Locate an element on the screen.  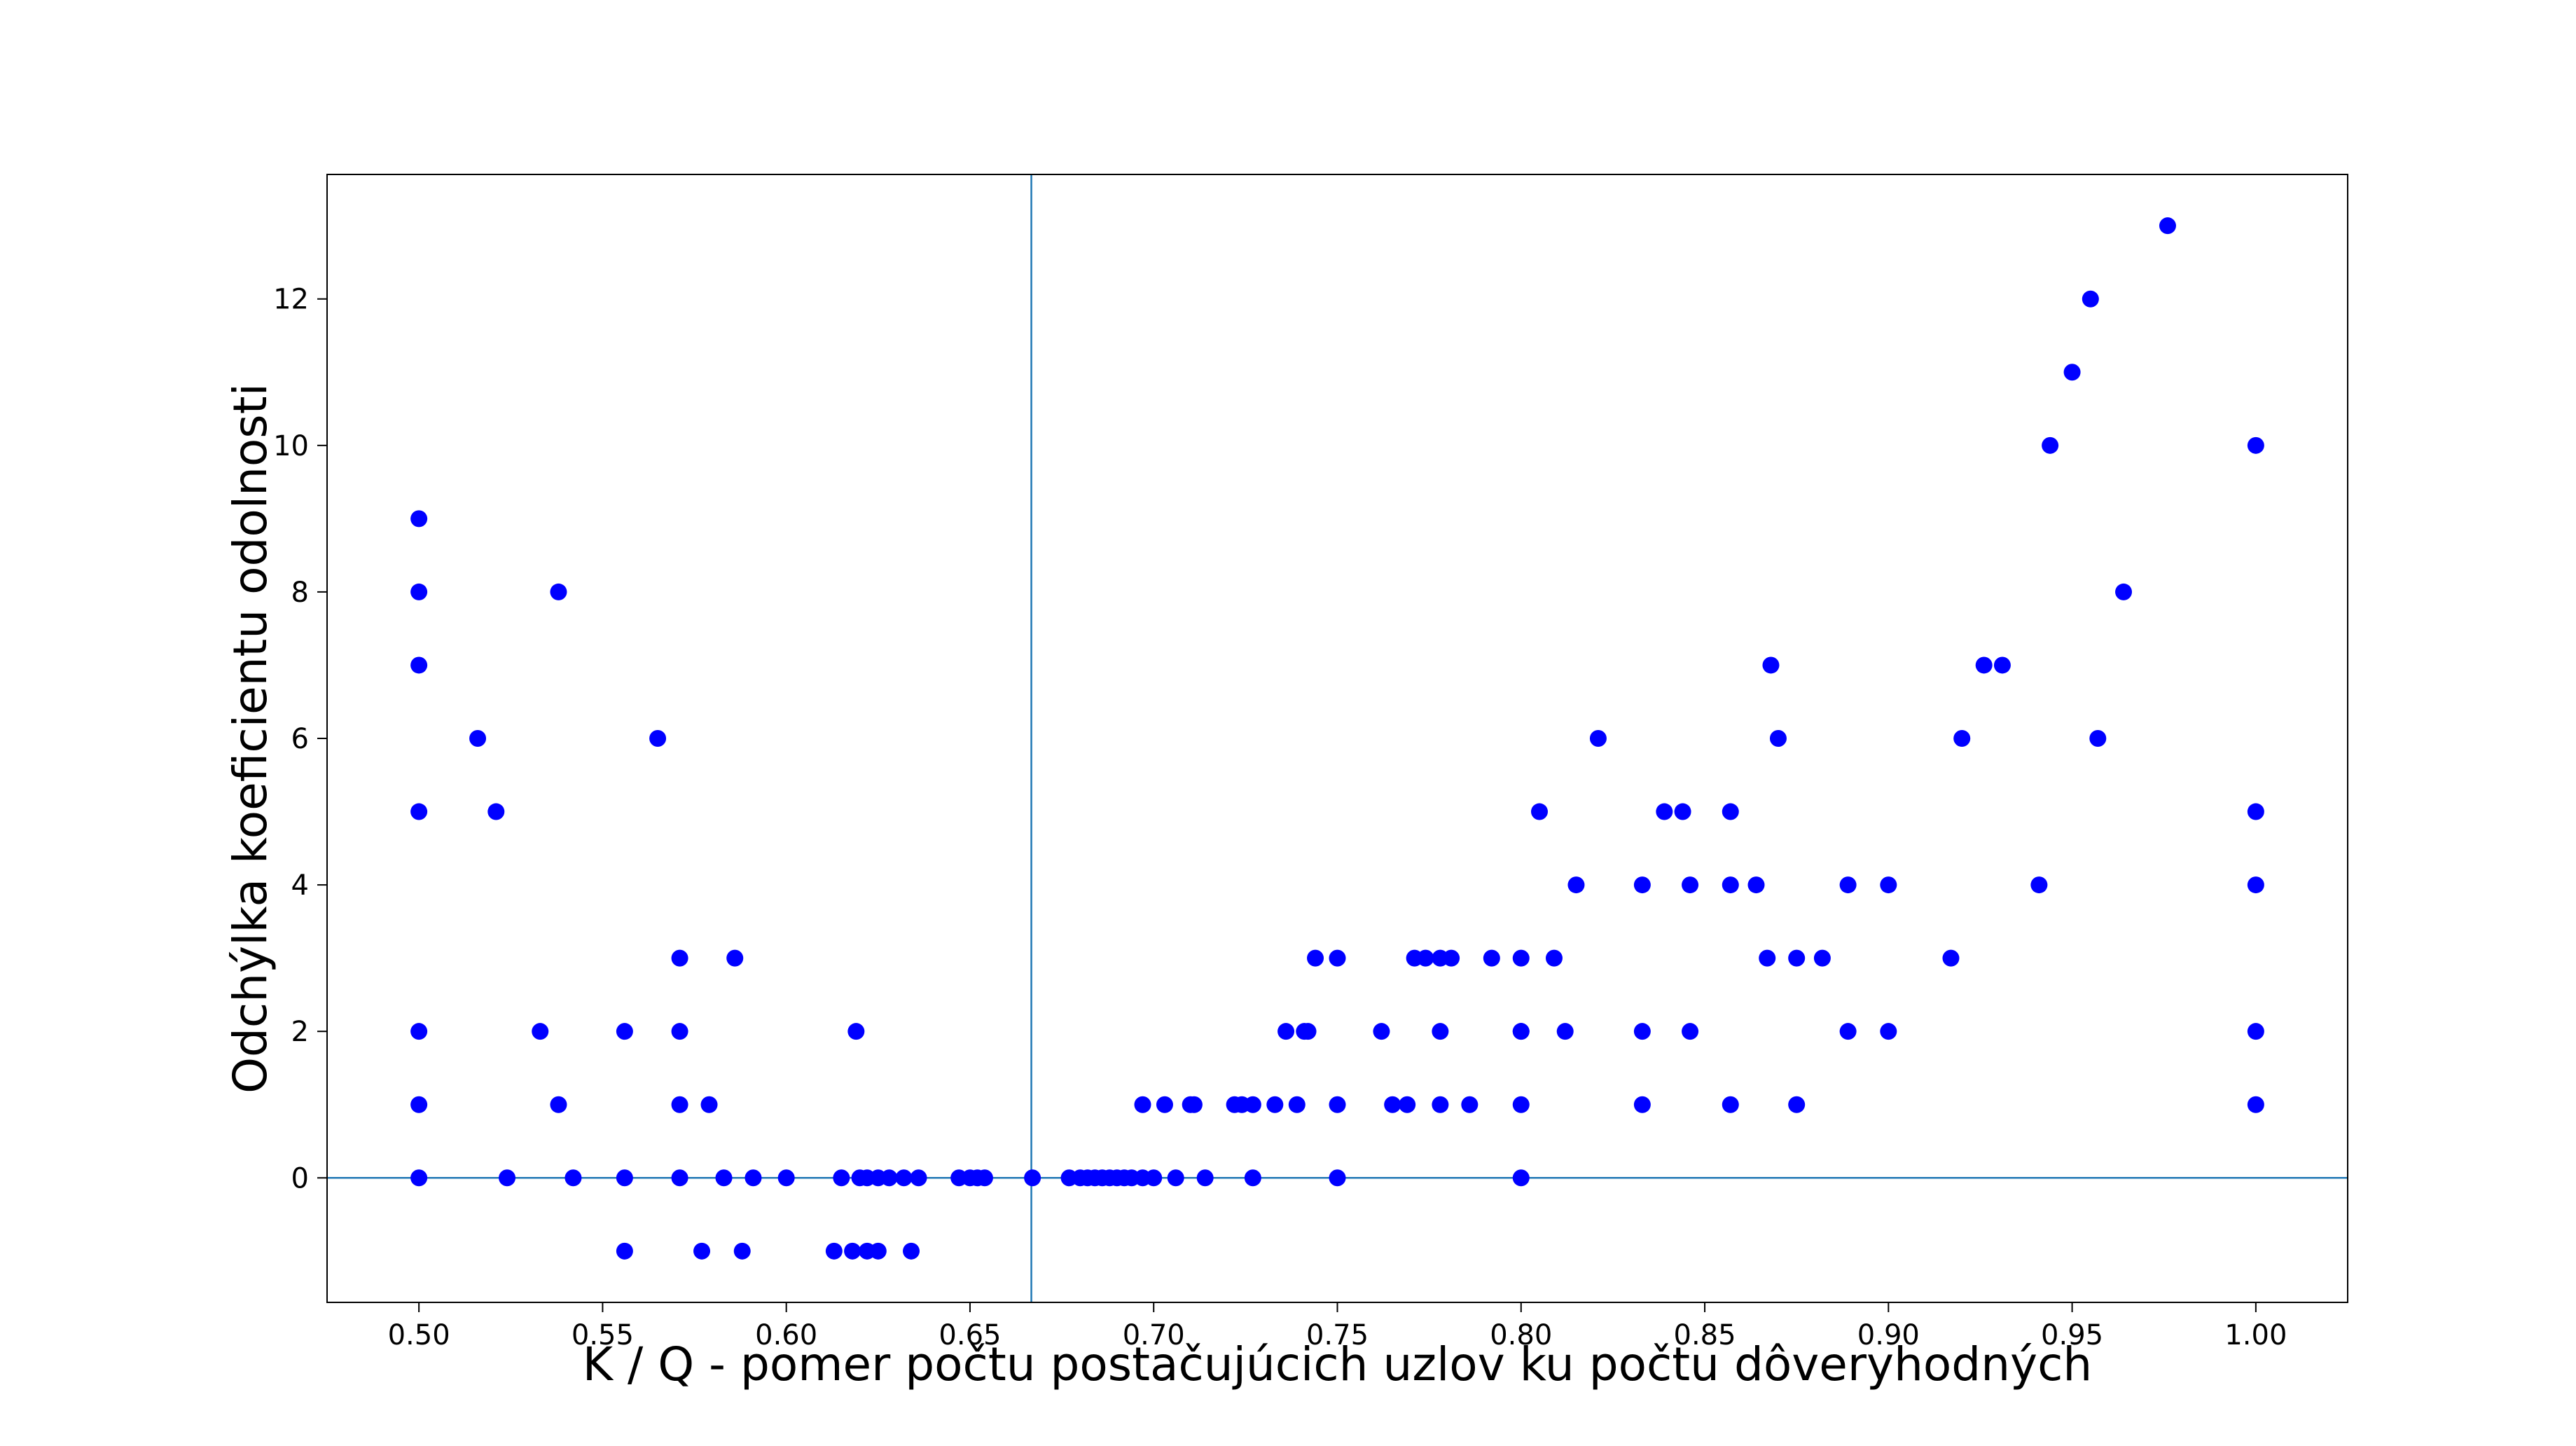
y-tick-label: 10 is located at coordinates (291, 446).